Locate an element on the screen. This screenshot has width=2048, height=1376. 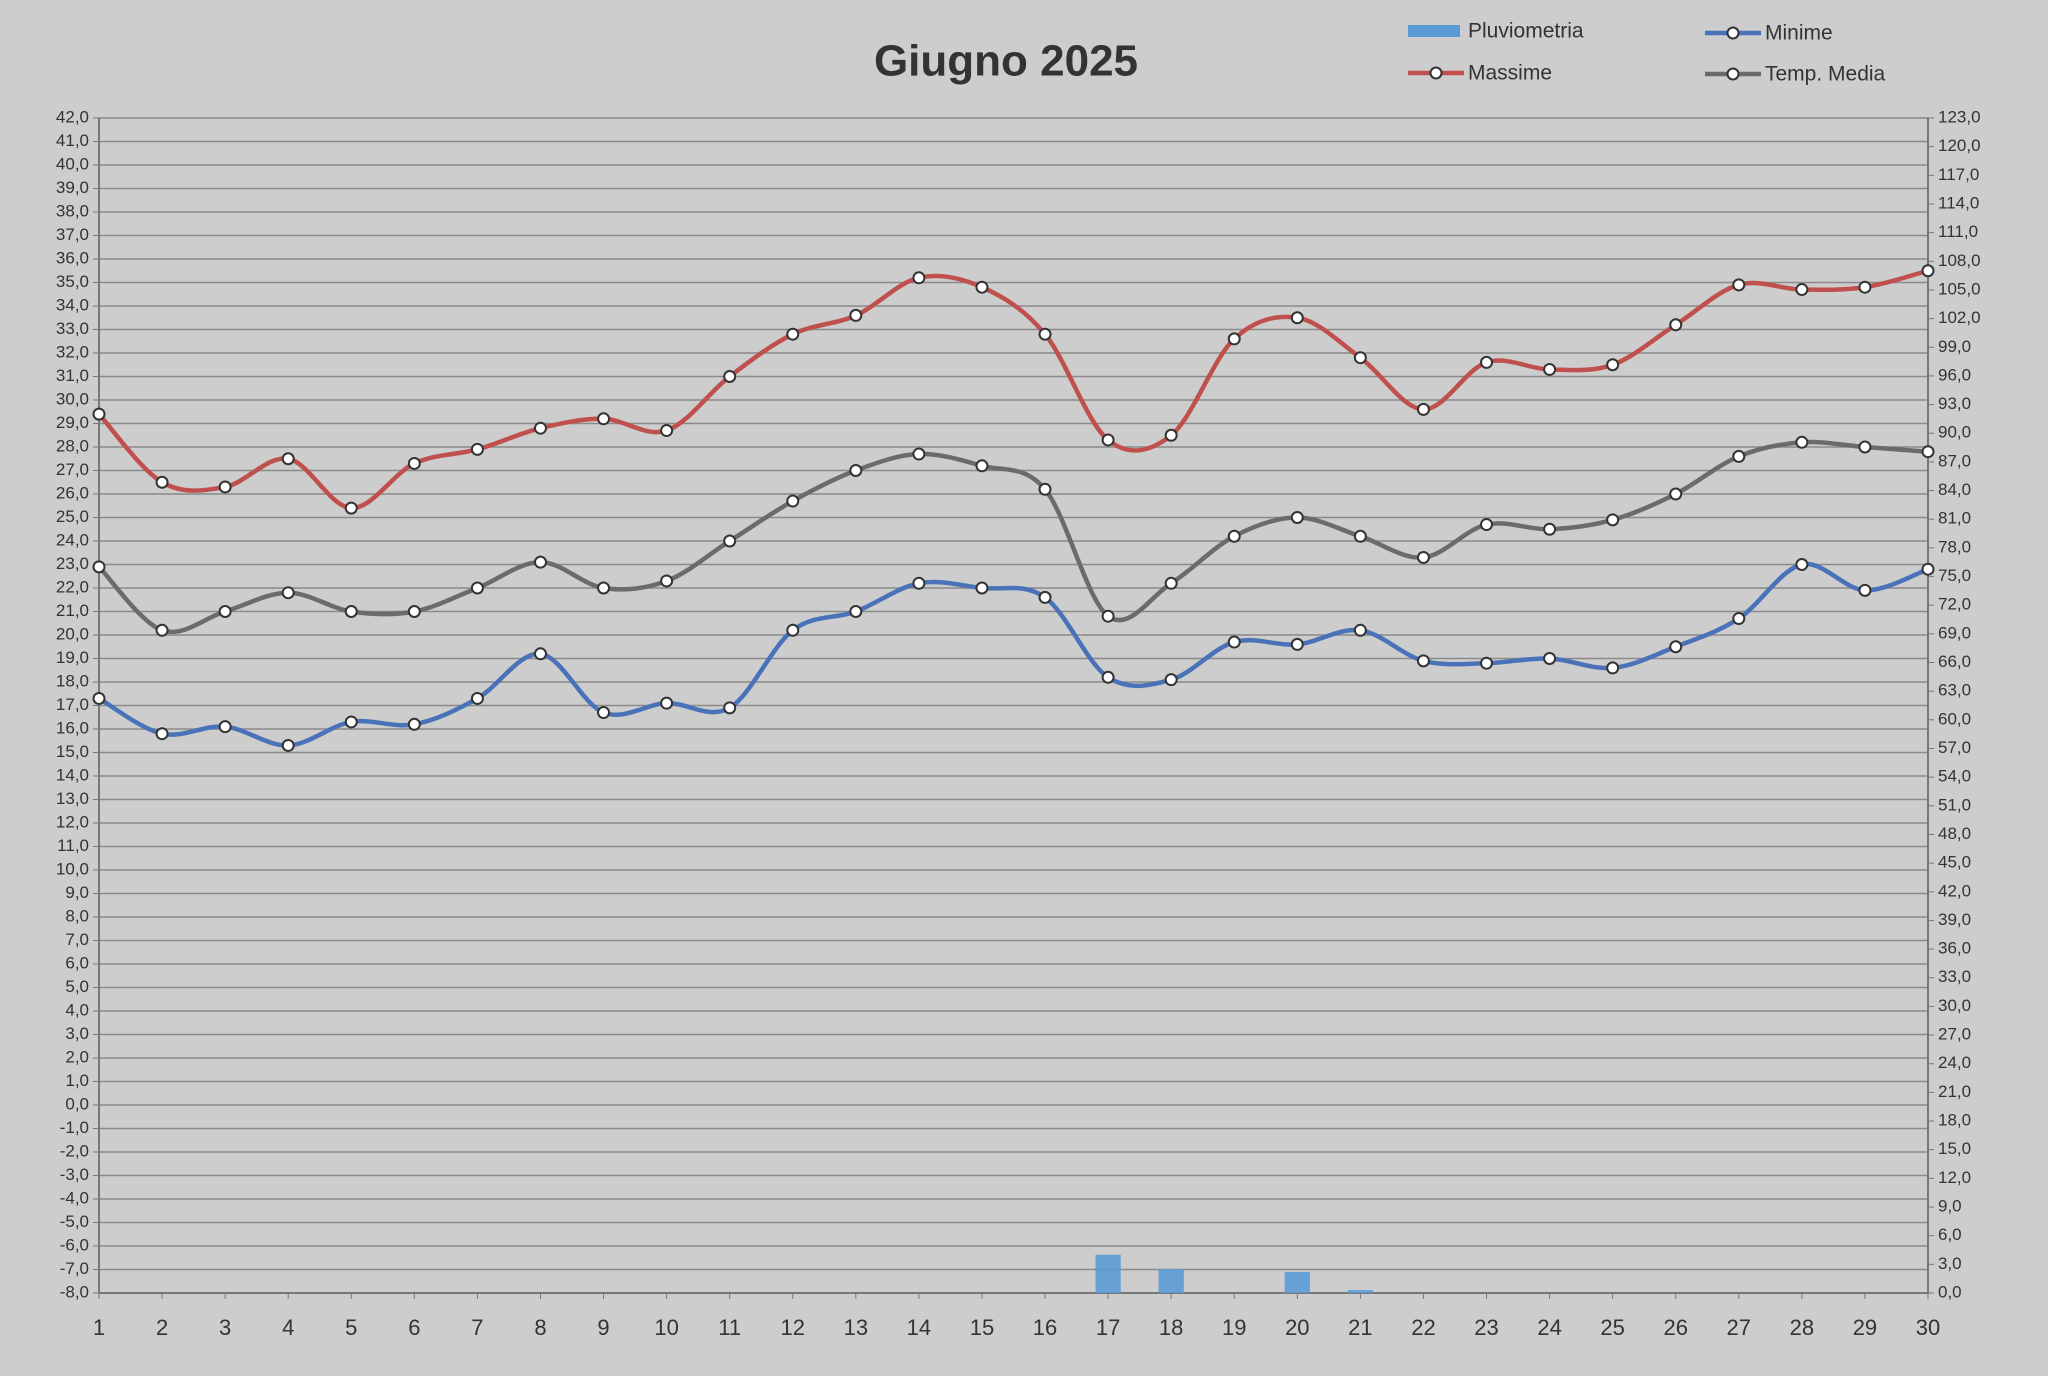
x-tick-label: 17 is located at coordinates (1108, 1327).